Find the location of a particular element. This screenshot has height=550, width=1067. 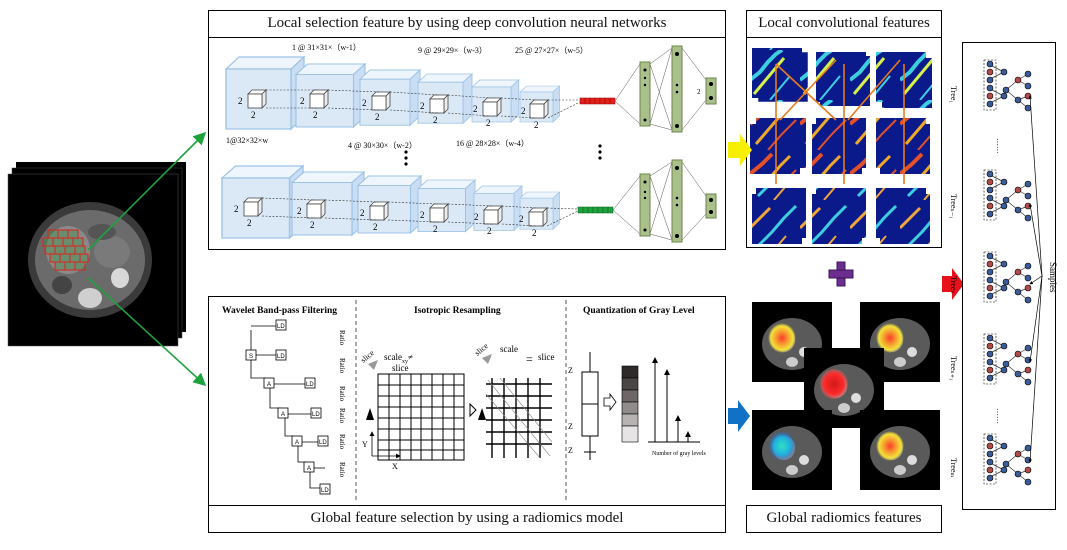

local-features-title-box is located at coordinates (844, 24).